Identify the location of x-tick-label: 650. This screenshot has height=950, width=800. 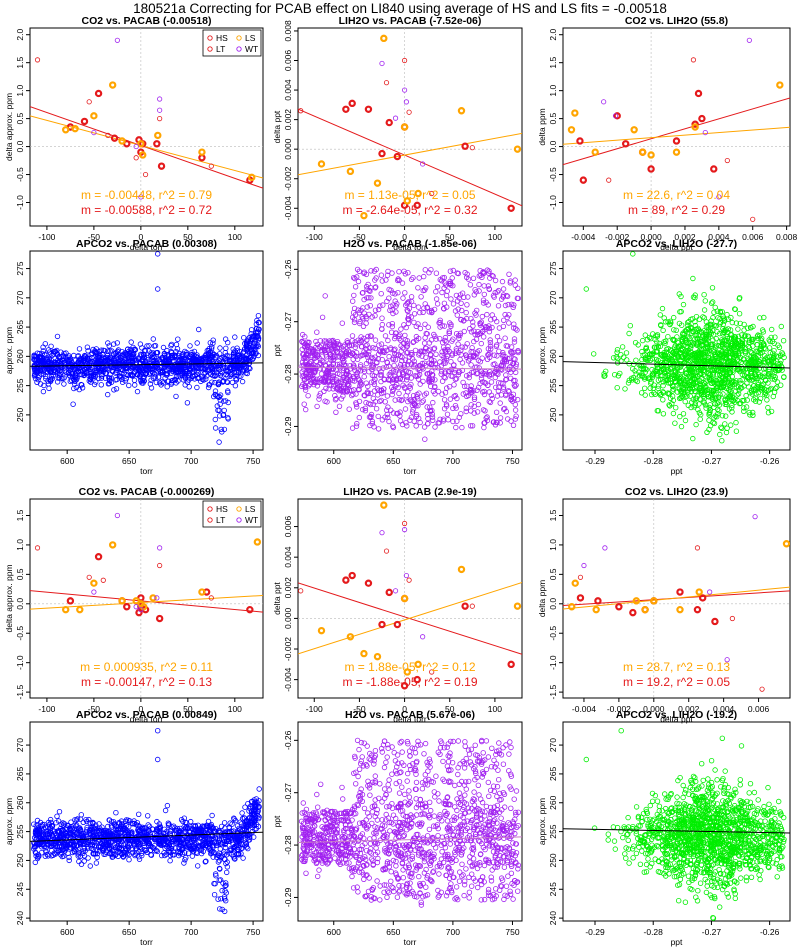
(129, 932).